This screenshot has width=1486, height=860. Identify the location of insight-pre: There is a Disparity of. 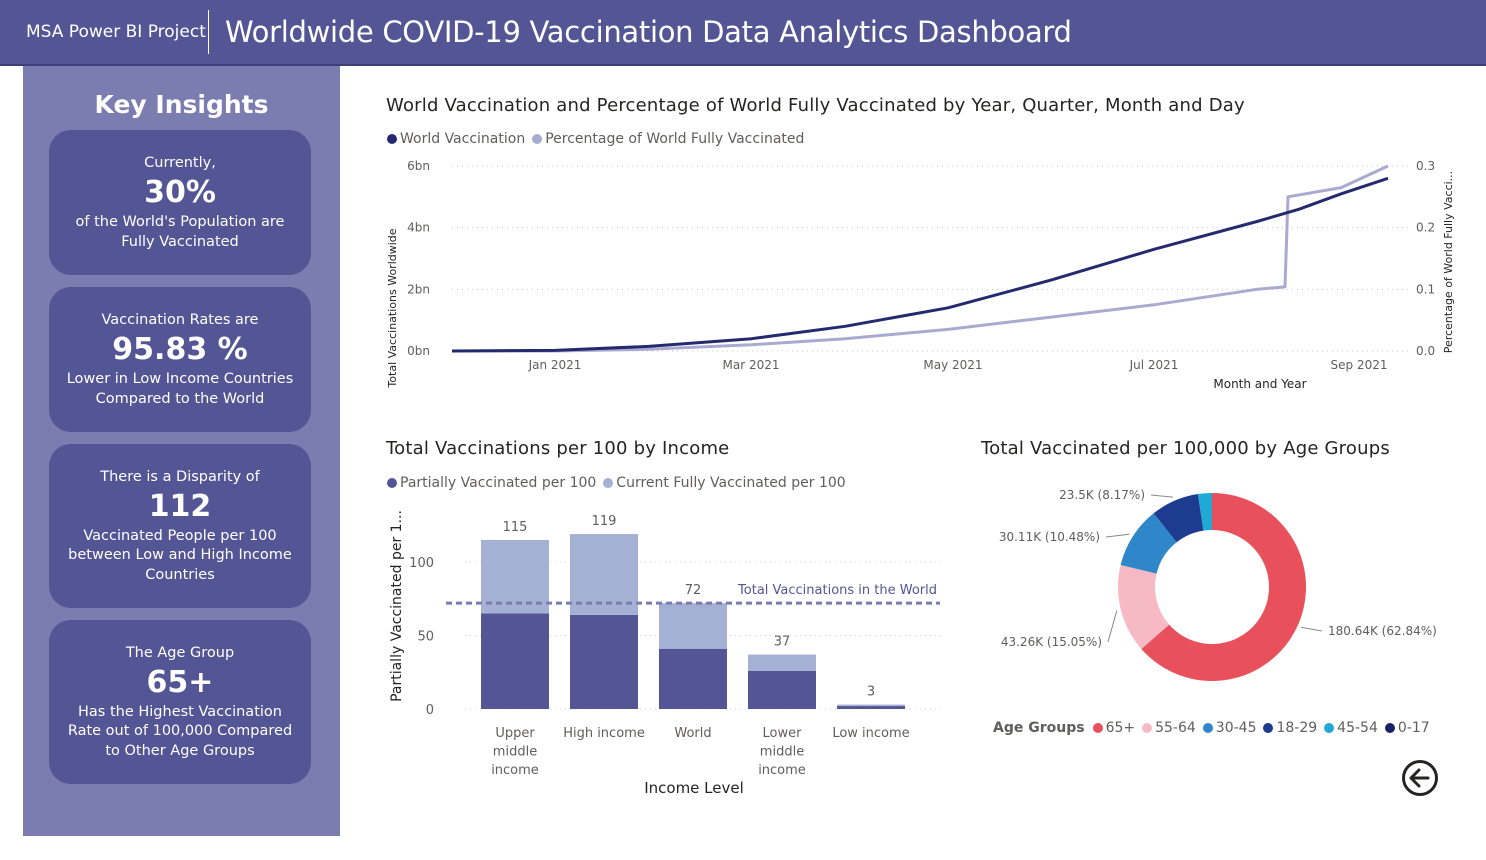
(180, 476).